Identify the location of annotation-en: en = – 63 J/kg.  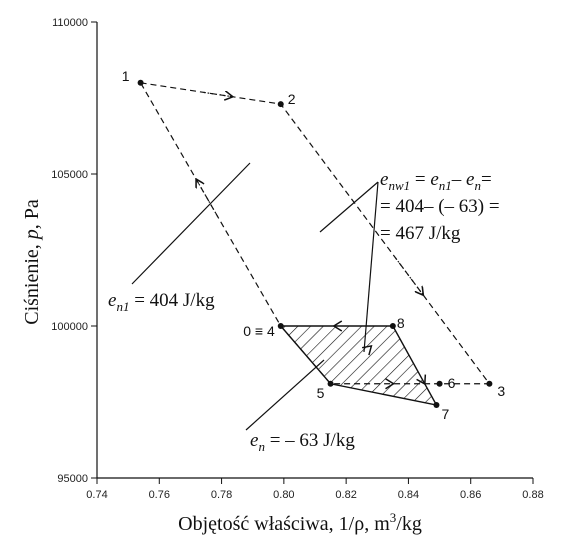
(302, 442).